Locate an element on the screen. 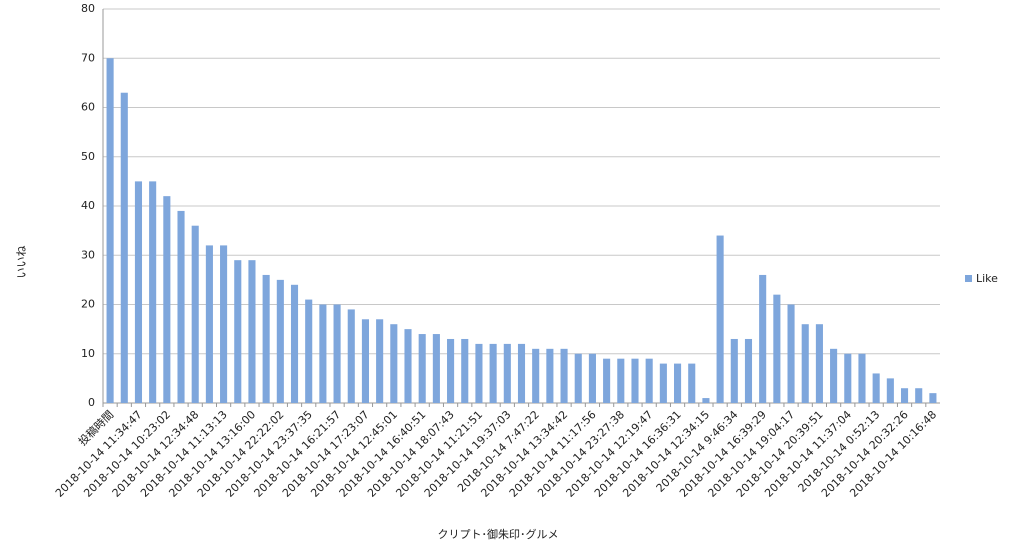 The height and width of the screenshot is (550, 1009). y-tick-label: 0 is located at coordinates (91, 402).